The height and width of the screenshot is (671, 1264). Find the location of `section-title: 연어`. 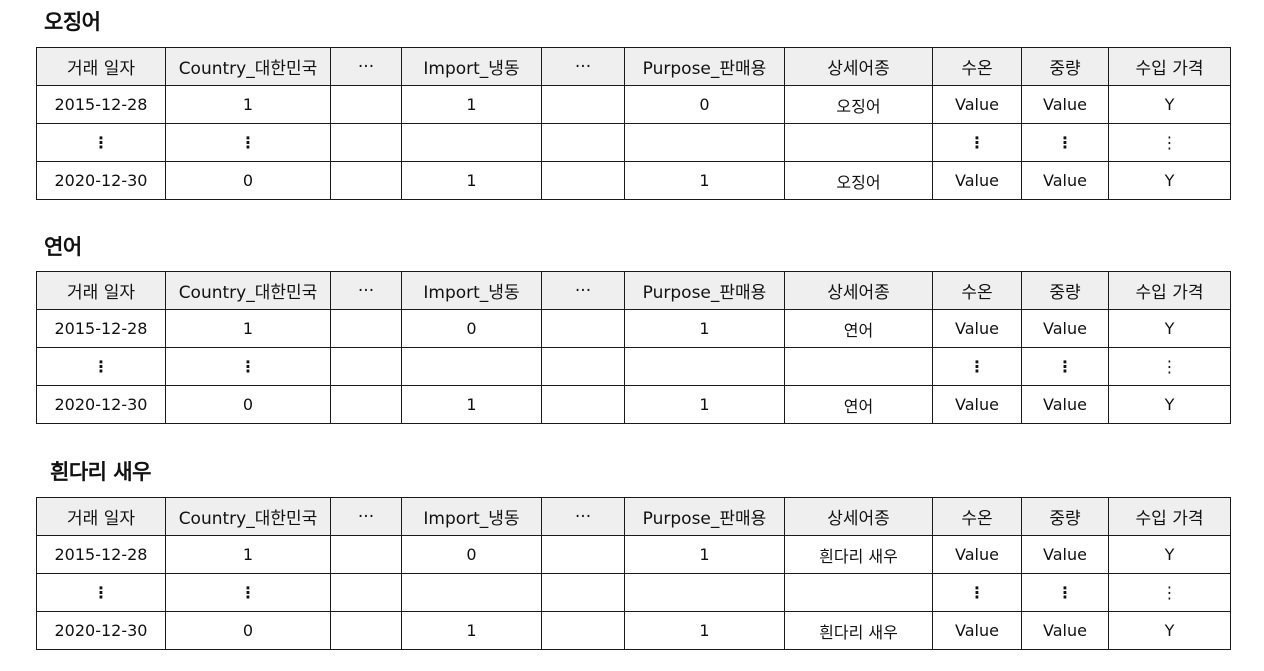

section-title: 연어 is located at coordinates (63, 247).